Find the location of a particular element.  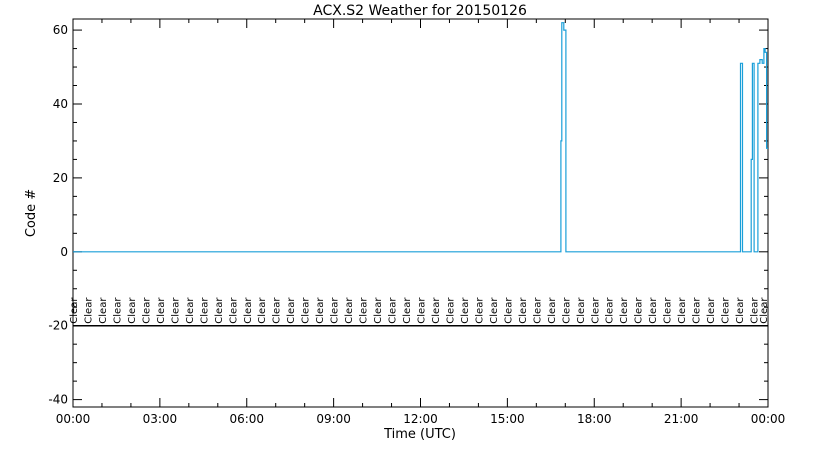

y-tick-label: 60 is located at coordinates (60, 30).